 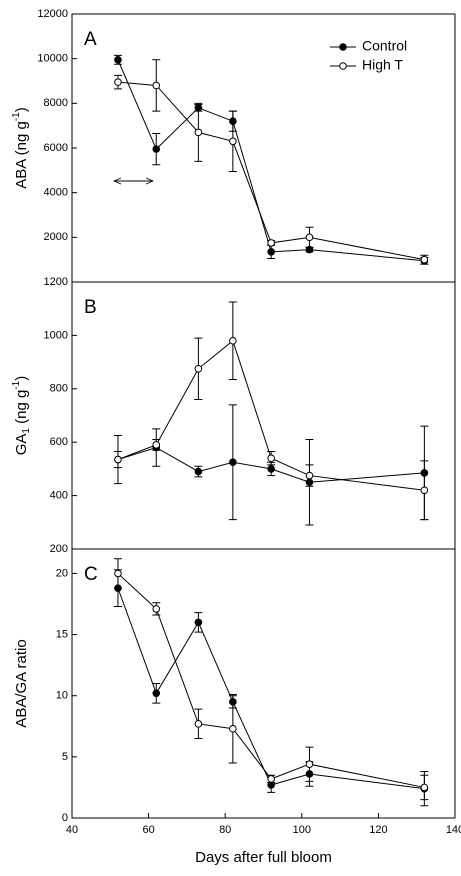 What do you see at coordinates (91, 574) in the screenshot?
I see `panel-label: C` at bounding box center [91, 574].